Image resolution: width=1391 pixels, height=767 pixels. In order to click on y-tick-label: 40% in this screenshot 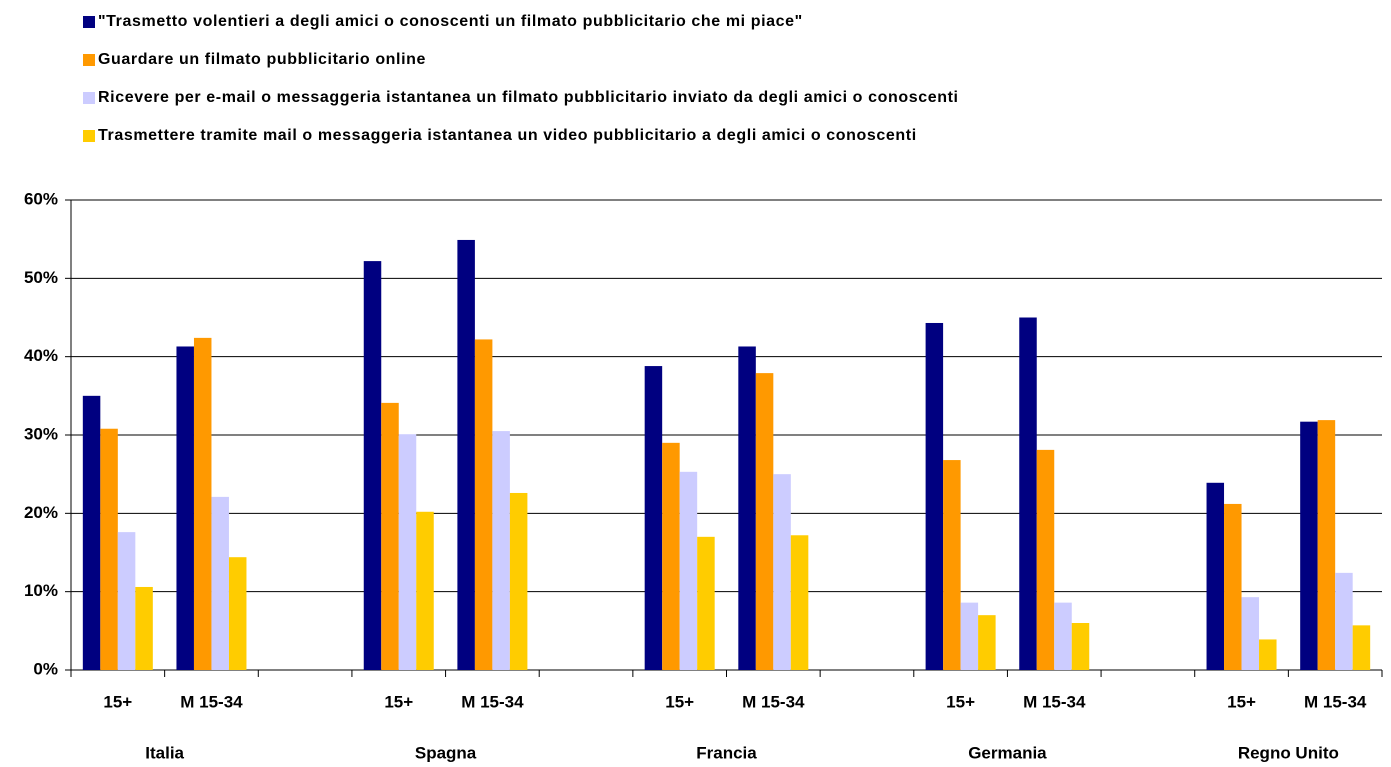, I will do `click(41, 355)`.